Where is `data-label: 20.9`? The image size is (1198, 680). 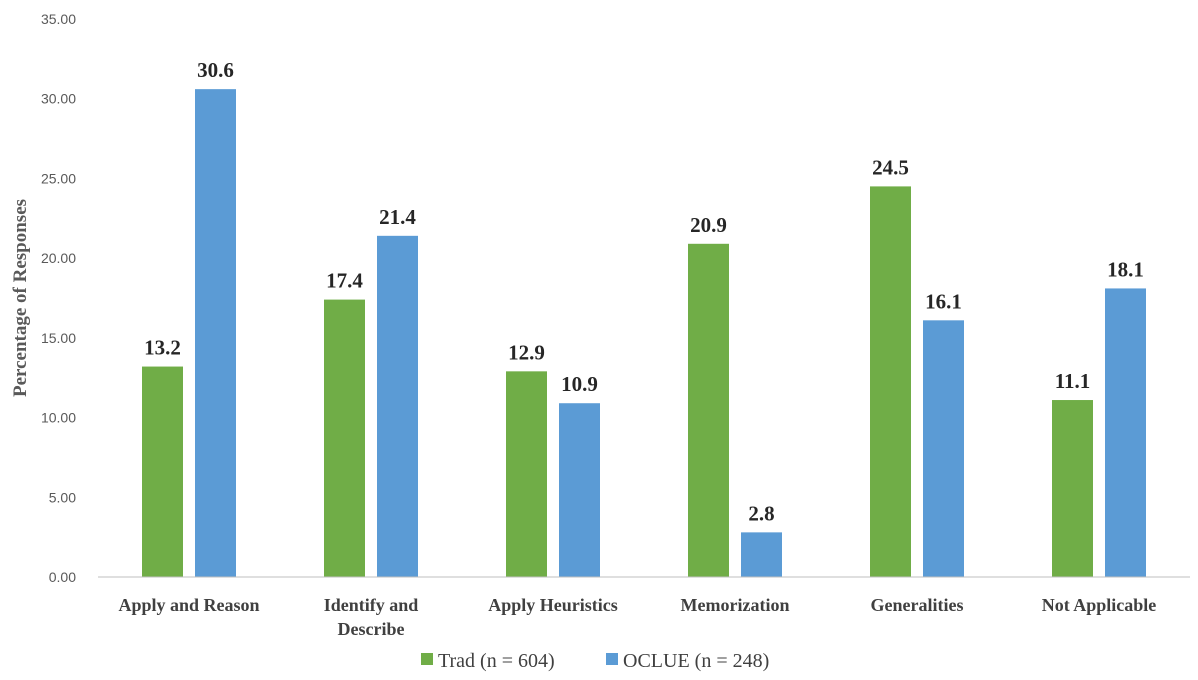
data-label: 20.9 is located at coordinates (708, 225).